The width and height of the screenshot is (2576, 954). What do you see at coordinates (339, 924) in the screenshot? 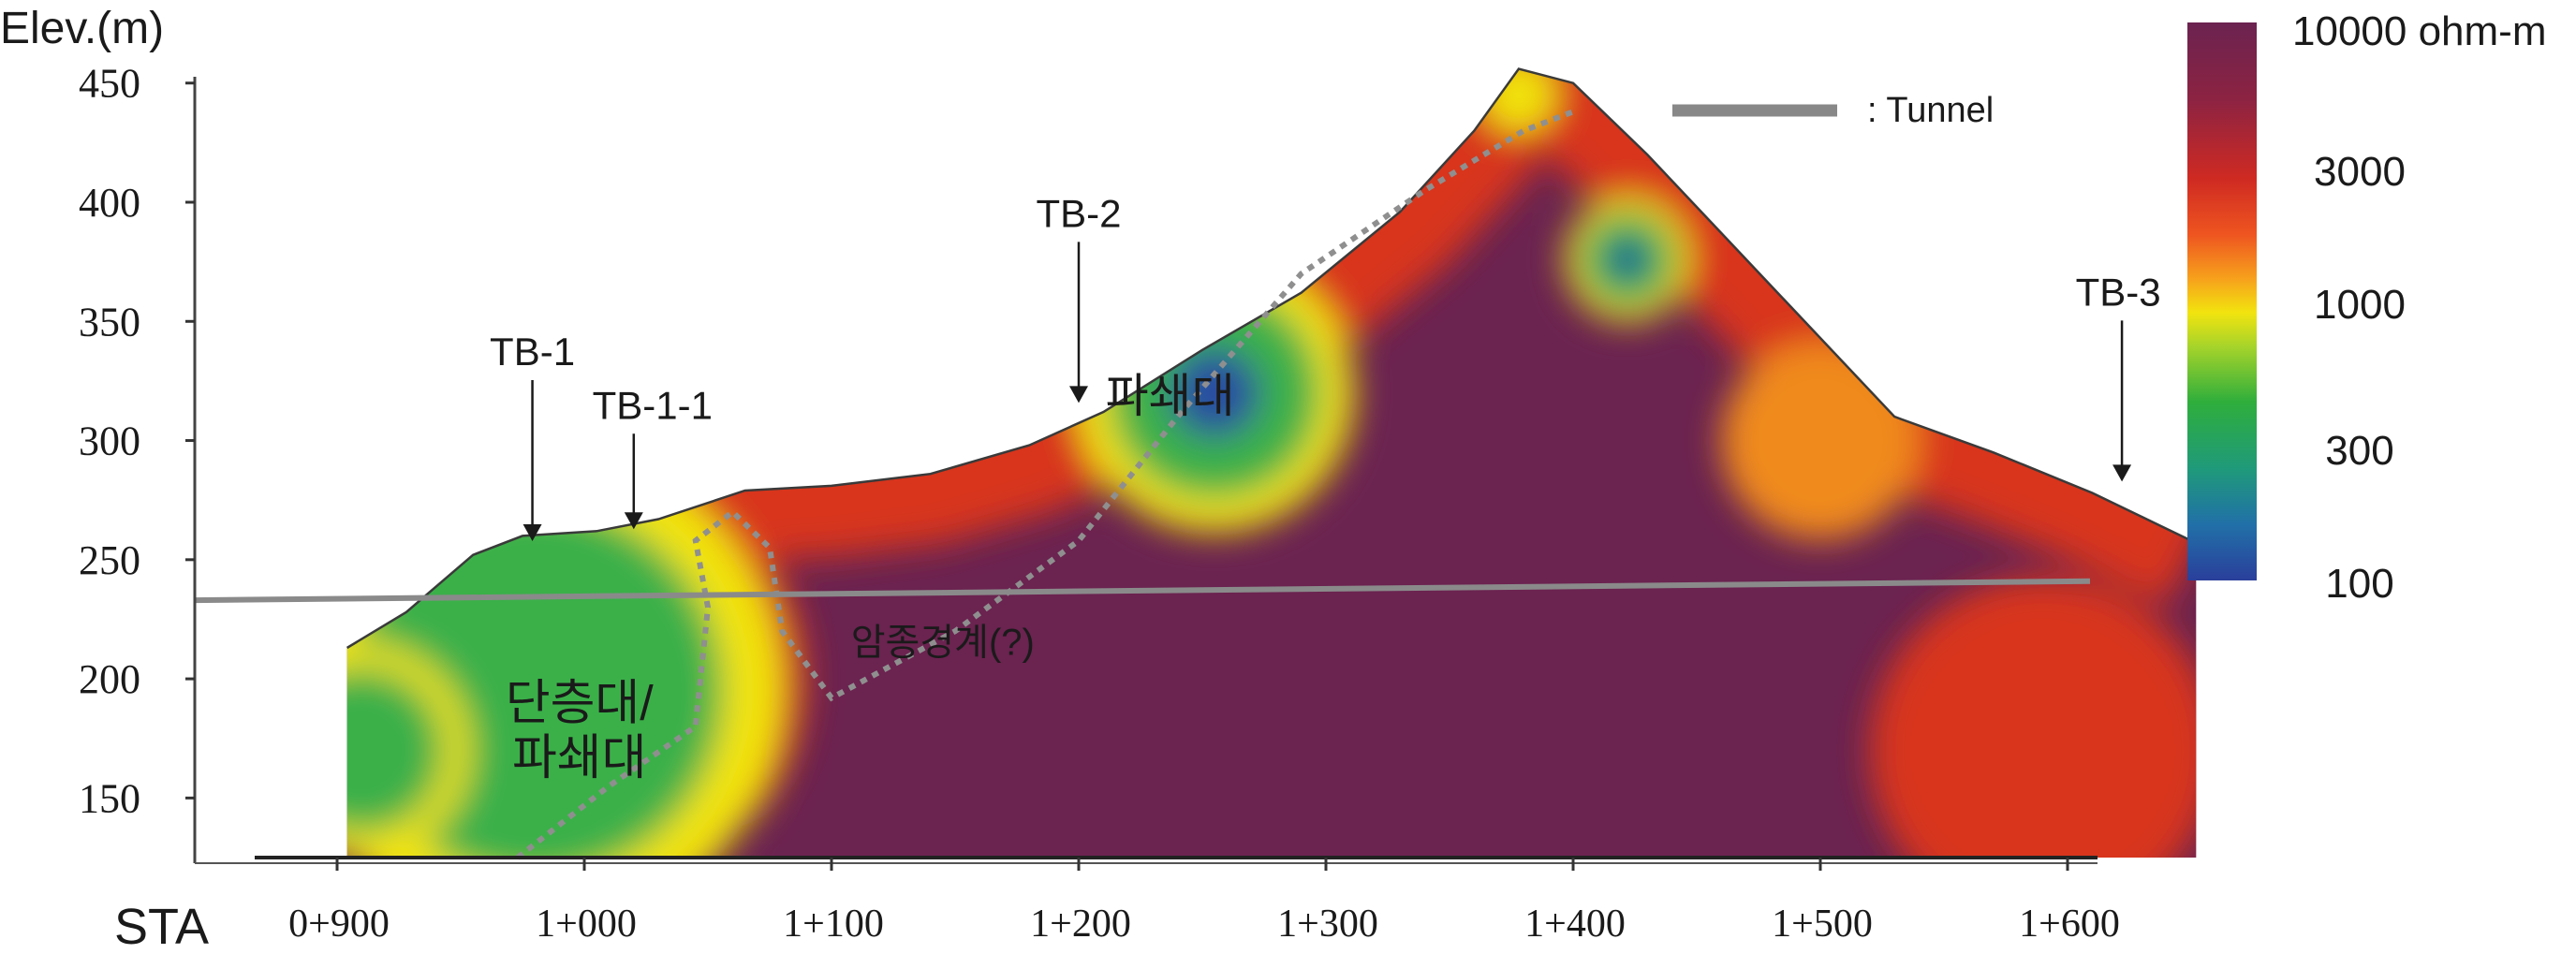
I see `x-tick-label: 0+900` at bounding box center [339, 924].